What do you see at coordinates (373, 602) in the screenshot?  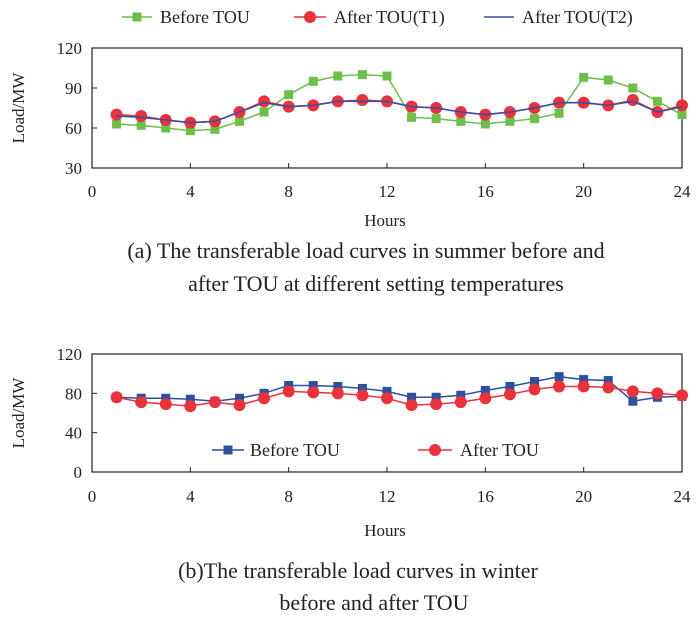 I see `caption-line: before and after TOU` at bounding box center [373, 602].